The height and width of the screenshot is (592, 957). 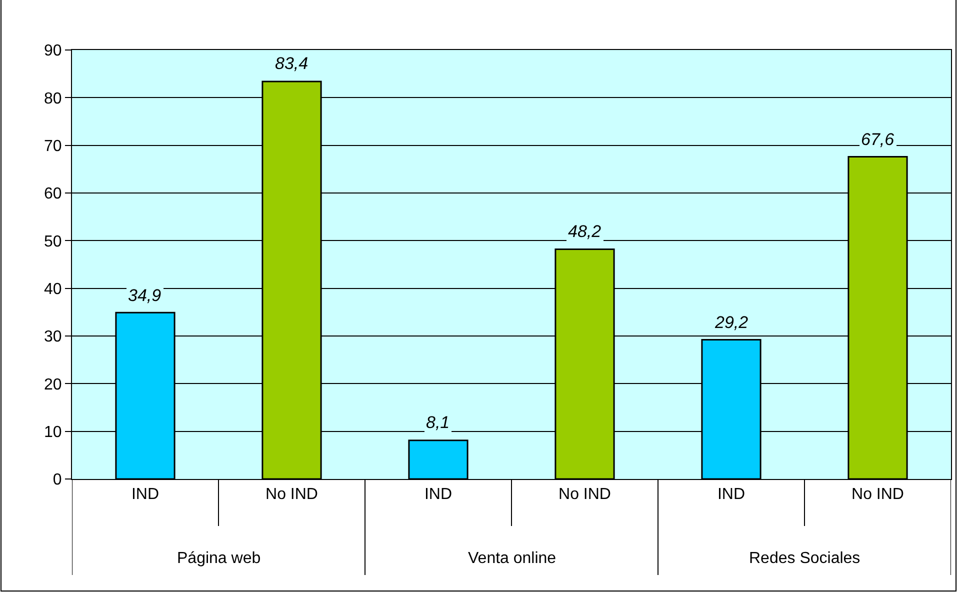 What do you see at coordinates (145, 295) in the screenshot?
I see `data-label: 34,9` at bounding box center [145, 295].